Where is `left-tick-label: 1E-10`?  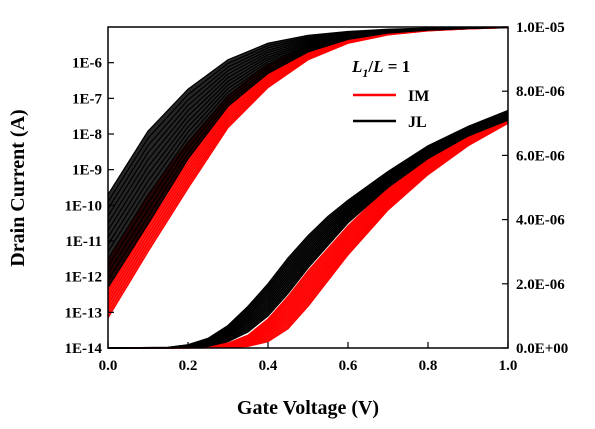
left-tick-label: 1E-10 is located at coordinates (84, 206).